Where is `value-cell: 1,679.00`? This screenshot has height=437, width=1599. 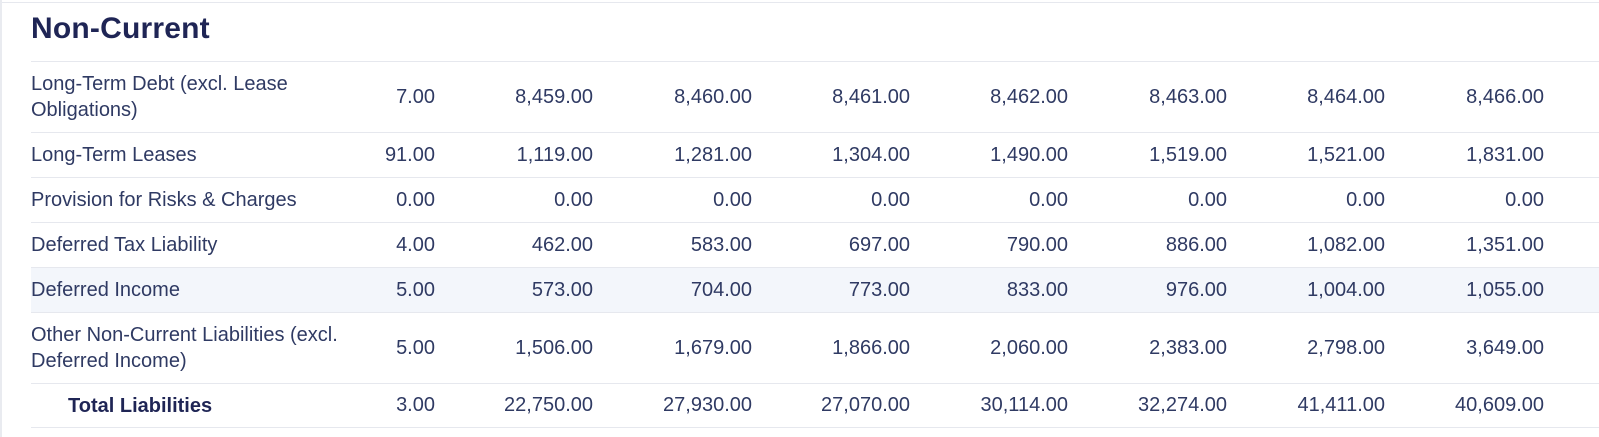
value-cell: 1,679.00 is located at coordinates (672, 348).